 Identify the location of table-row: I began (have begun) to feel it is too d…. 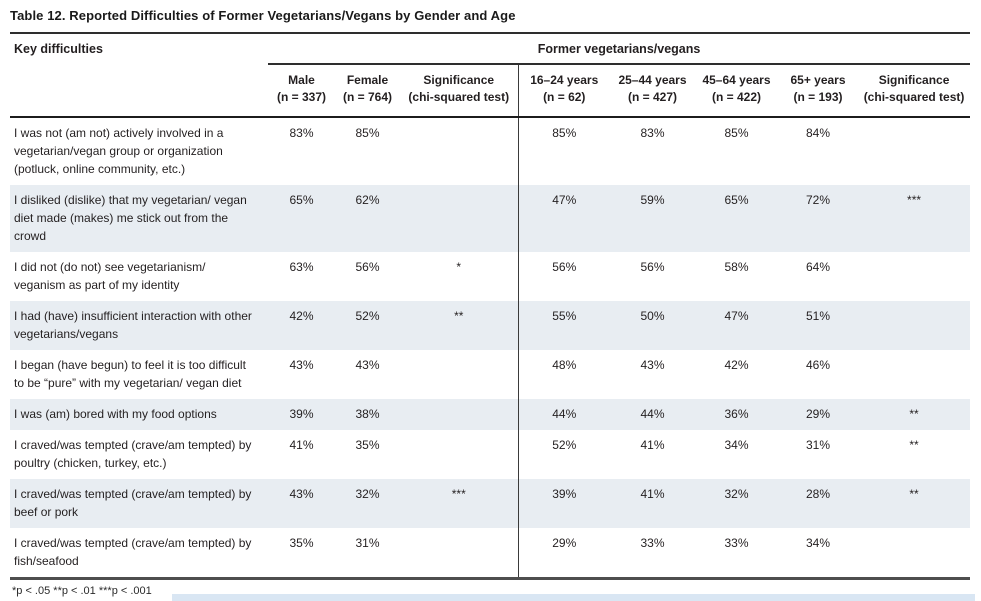
(490, 374).